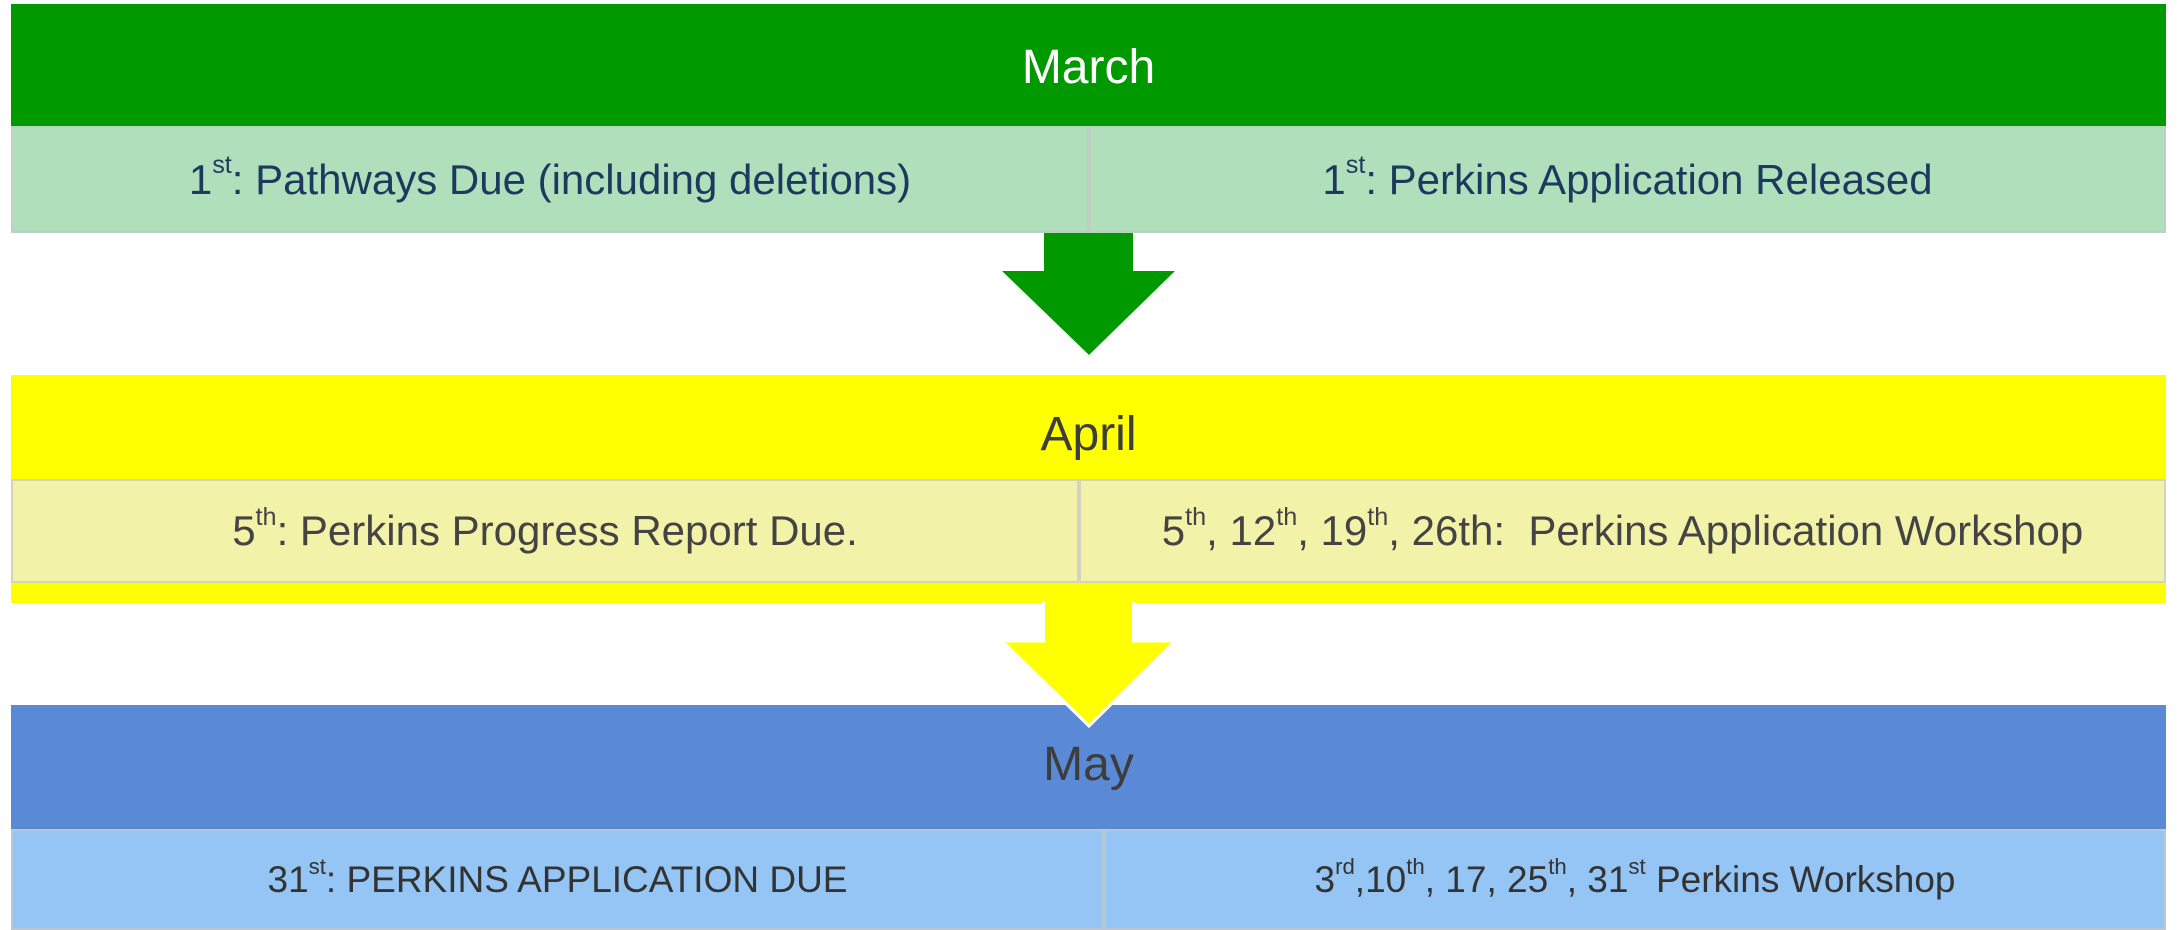 Image resolution: width=2177 pixels, height=930 pixels. I want to click on event-text: , 19, so click(1332, 530).